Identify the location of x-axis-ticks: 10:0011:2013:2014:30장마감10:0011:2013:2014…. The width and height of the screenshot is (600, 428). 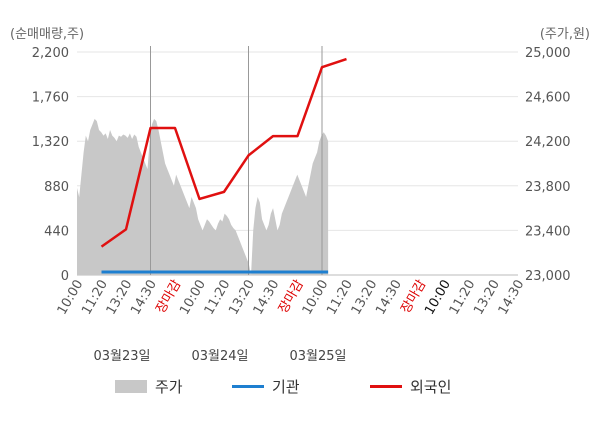
(291, 297).